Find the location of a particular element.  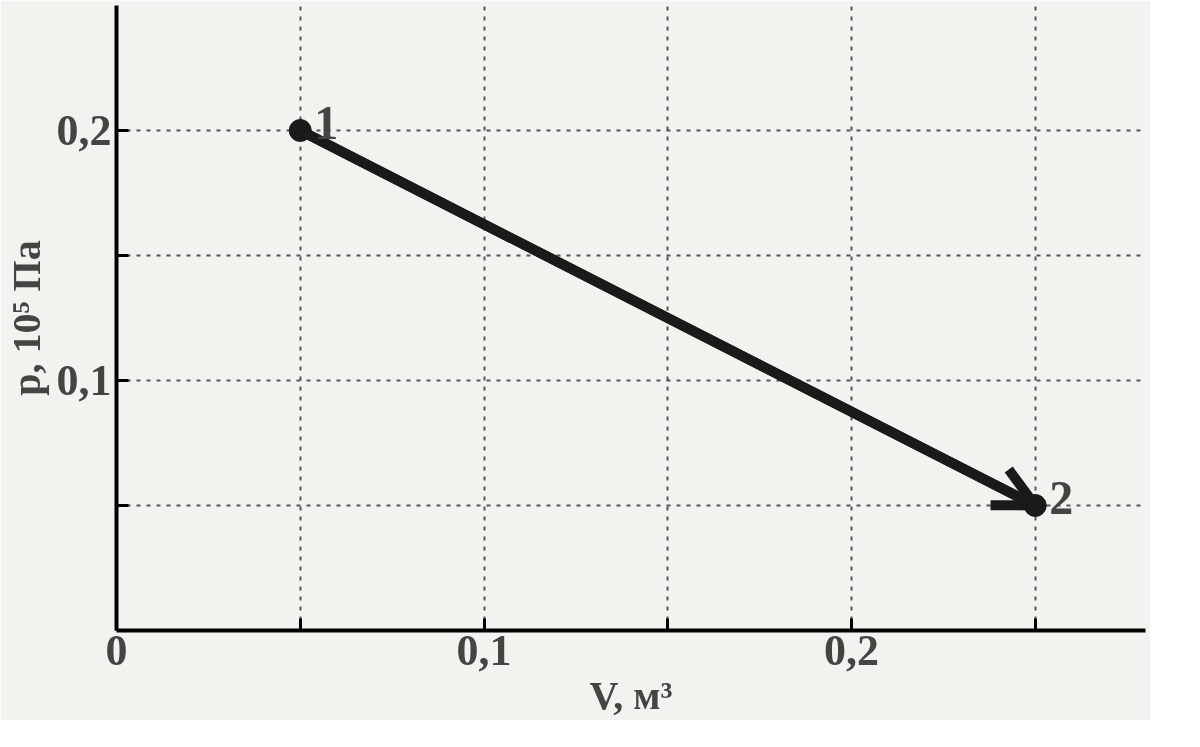

x-tick-label: 0 is located at coordinates (116, 650).